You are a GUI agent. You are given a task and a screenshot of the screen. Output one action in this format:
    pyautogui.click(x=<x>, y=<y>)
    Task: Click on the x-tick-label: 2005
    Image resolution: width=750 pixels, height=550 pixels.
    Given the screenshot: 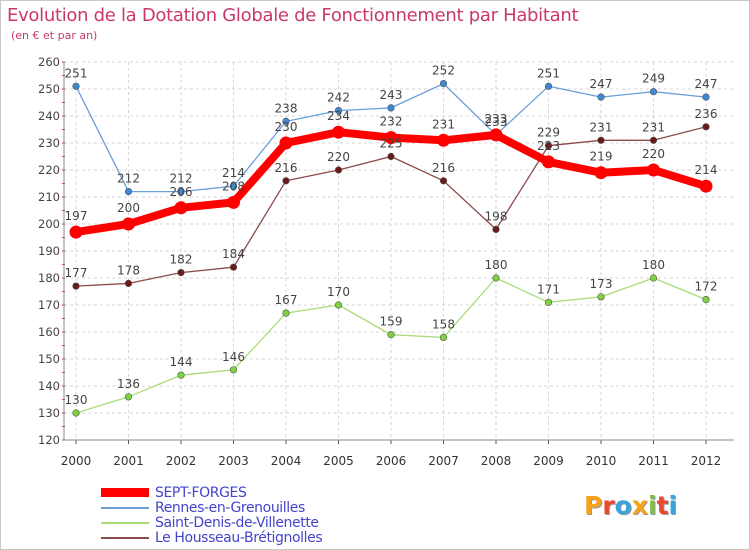 What is the action you would take?
    pyautogui.click(x=338, y=461)
    